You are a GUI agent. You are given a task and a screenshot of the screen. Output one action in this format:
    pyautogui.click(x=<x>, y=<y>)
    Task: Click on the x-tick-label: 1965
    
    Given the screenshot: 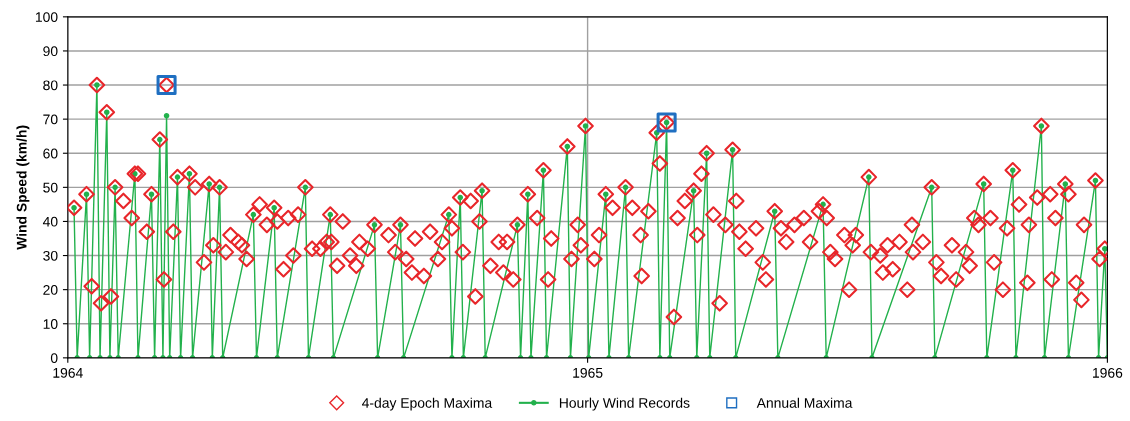 What is the action you would take?
    pyautogui.click(x=588, y=372)
    